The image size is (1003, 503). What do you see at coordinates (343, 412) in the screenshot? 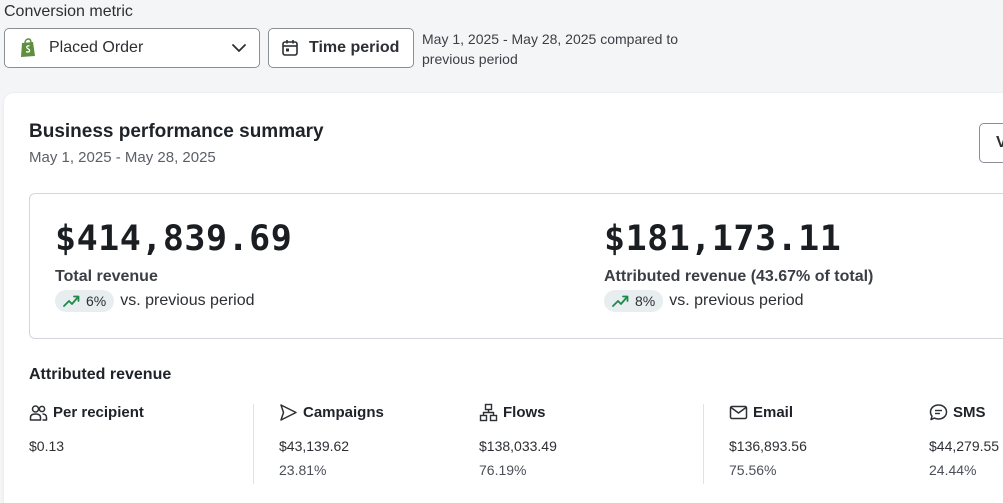
I see `metric-label: Campaigns` at bounding box center [343, 412].